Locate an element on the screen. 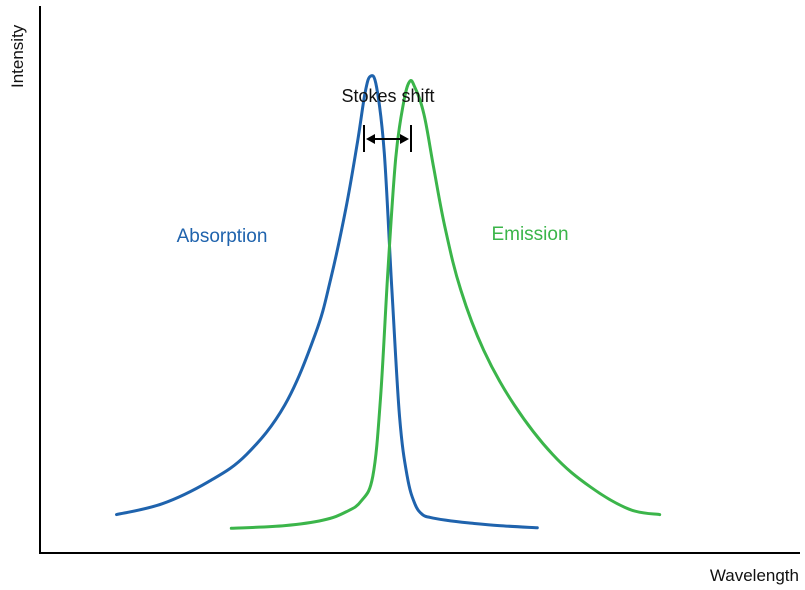 The width and height of the screenshot is (805, 590). stokes-shift-label: Stokes shift is located at coordinates (387, 96).